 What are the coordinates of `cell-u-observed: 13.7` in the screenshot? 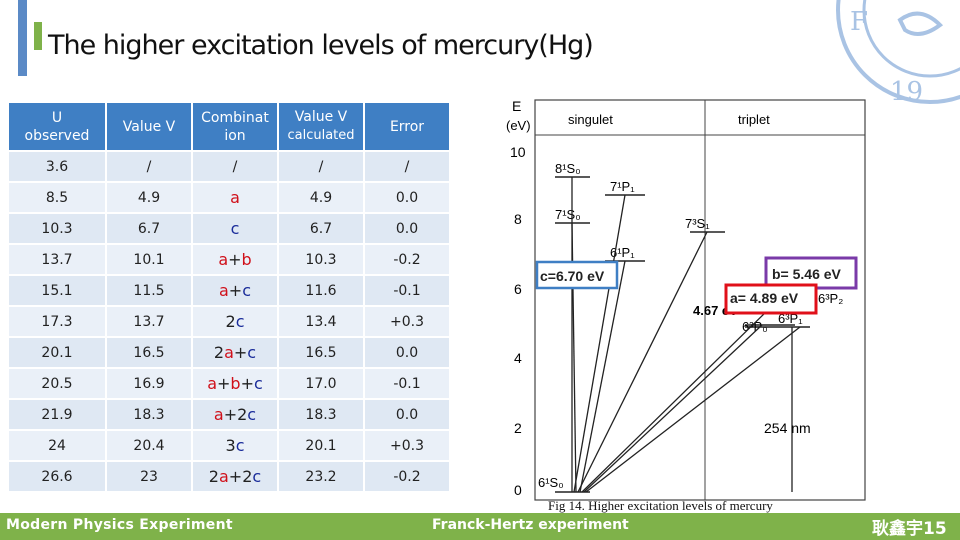 It's located at (57, 259).